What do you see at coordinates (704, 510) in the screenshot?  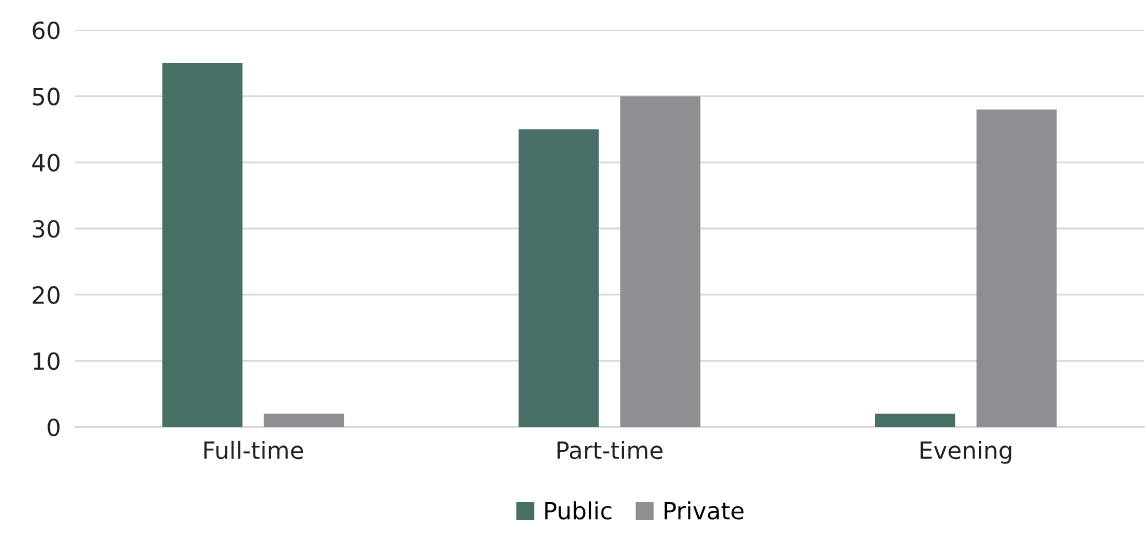 I see `legend-label: Private` at bounding box center [704, 510].